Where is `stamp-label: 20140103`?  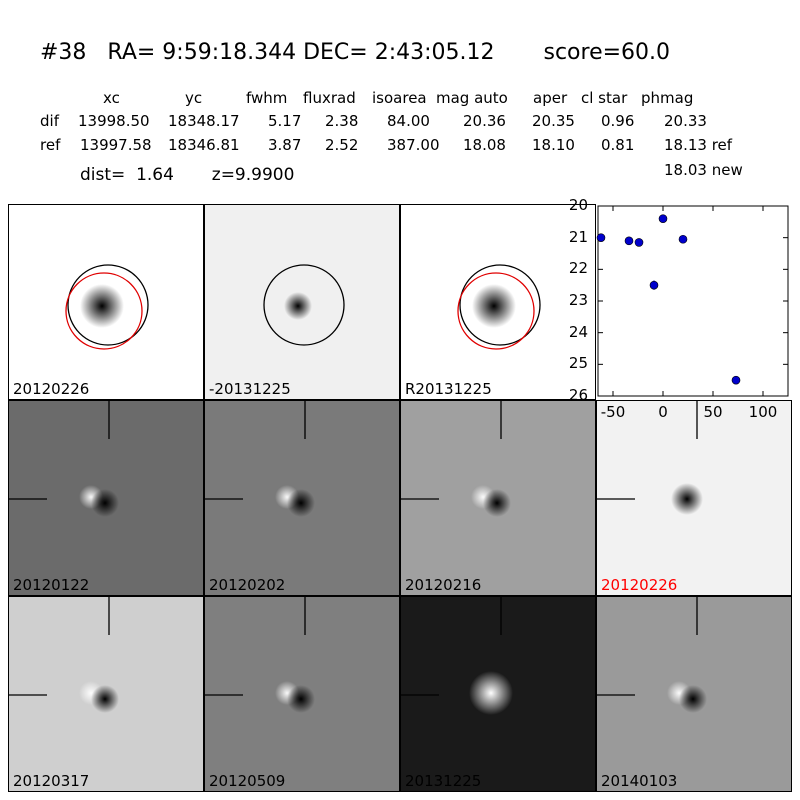
stamp-label: 20140103 is located at coordinates (639, 781).